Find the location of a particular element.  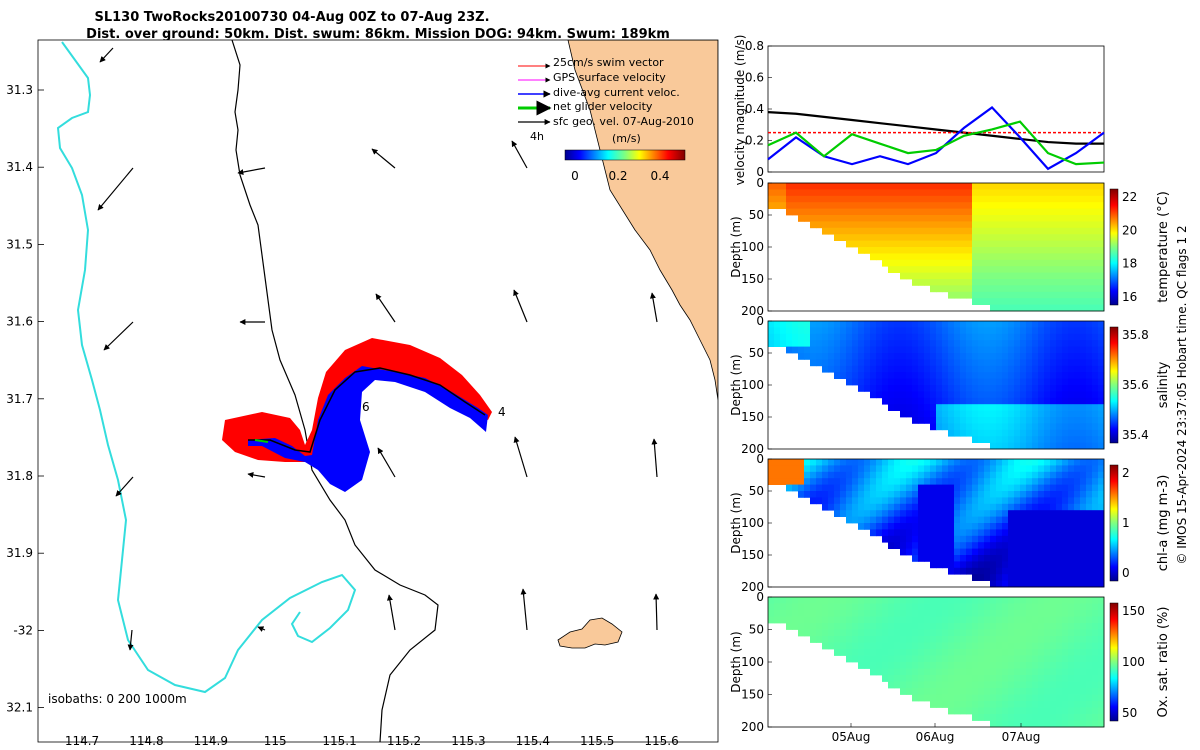

velocity-ytick-label: 0.2 is located at coordinates (754, 141).